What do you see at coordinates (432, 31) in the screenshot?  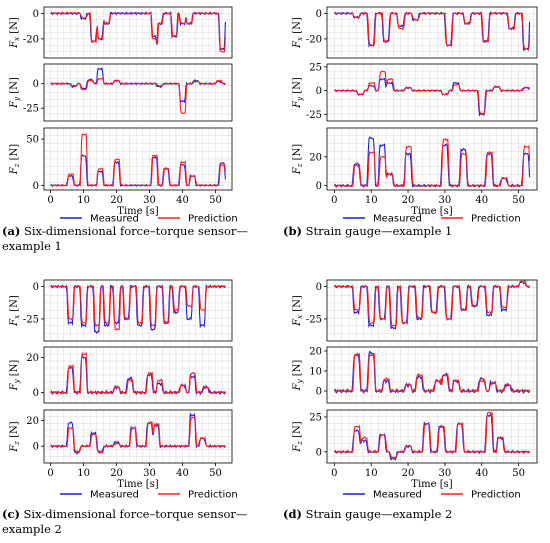 I see `series-prediction-b-fx` at bounding box center [432, 31].